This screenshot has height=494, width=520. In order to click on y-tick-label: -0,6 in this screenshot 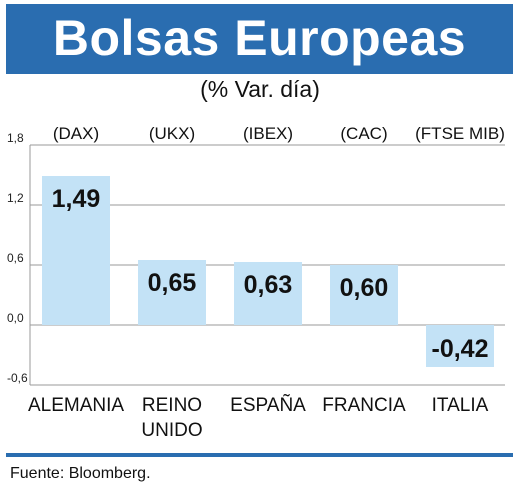, I will do `click(17, 378)`.